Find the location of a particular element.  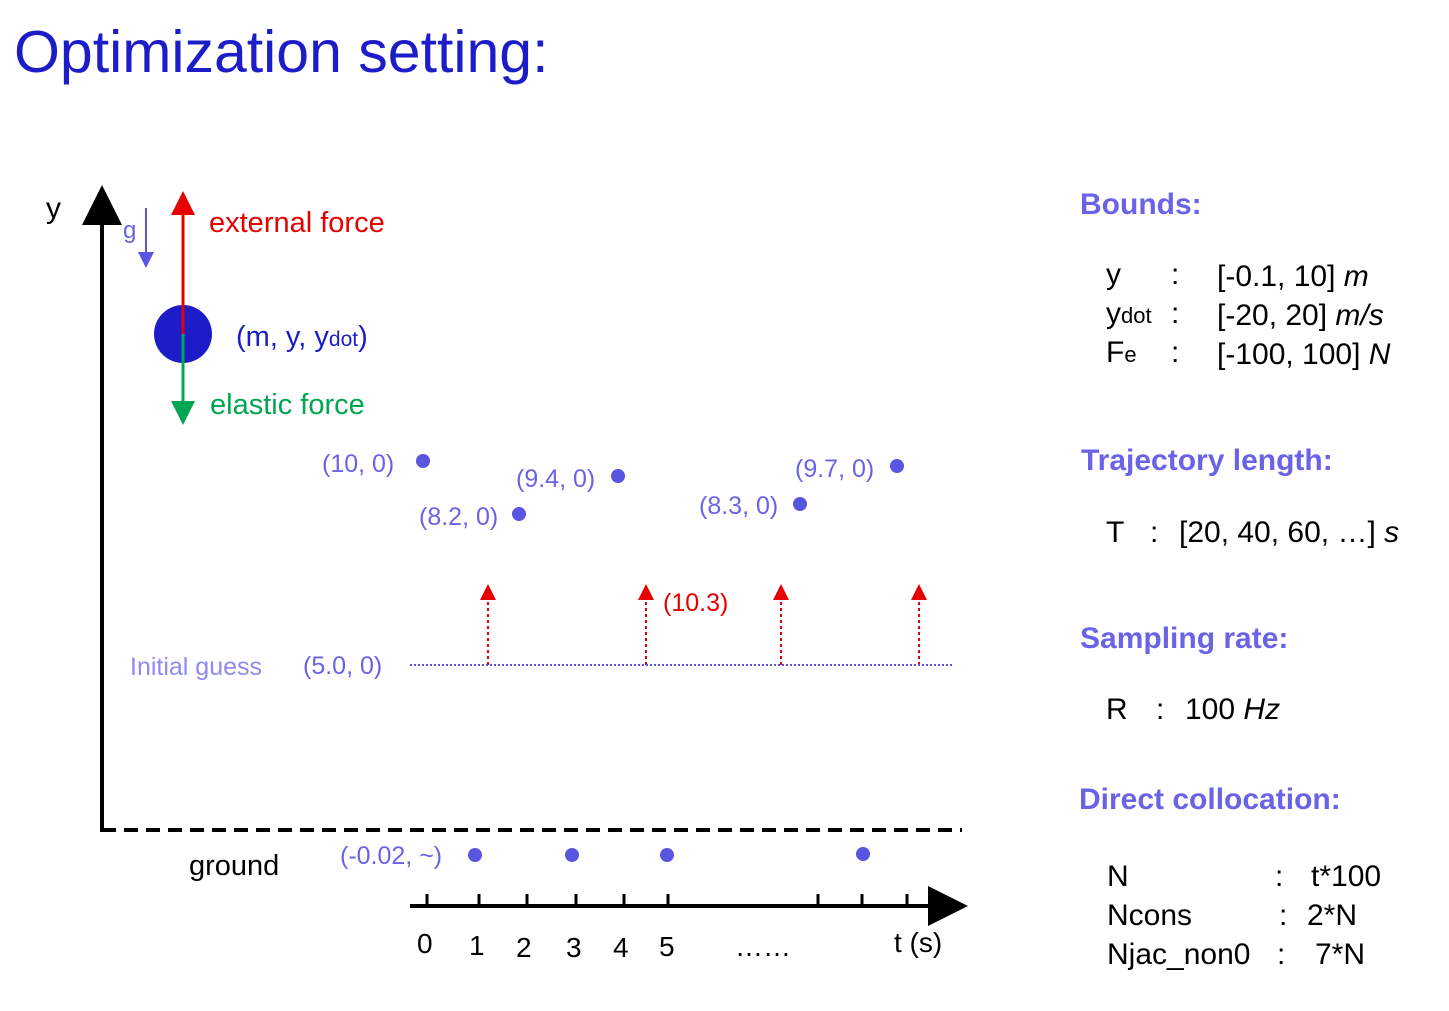

trajectory-unit: s is located at coordinates (1392, 532).